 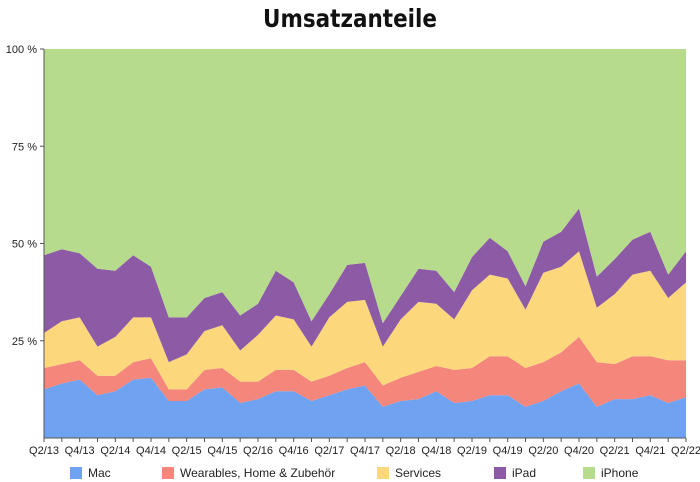 What do you see at coordinates (365, 407) in the screenshot?
I see `series-area-mac` at bounding box center [365, 407].